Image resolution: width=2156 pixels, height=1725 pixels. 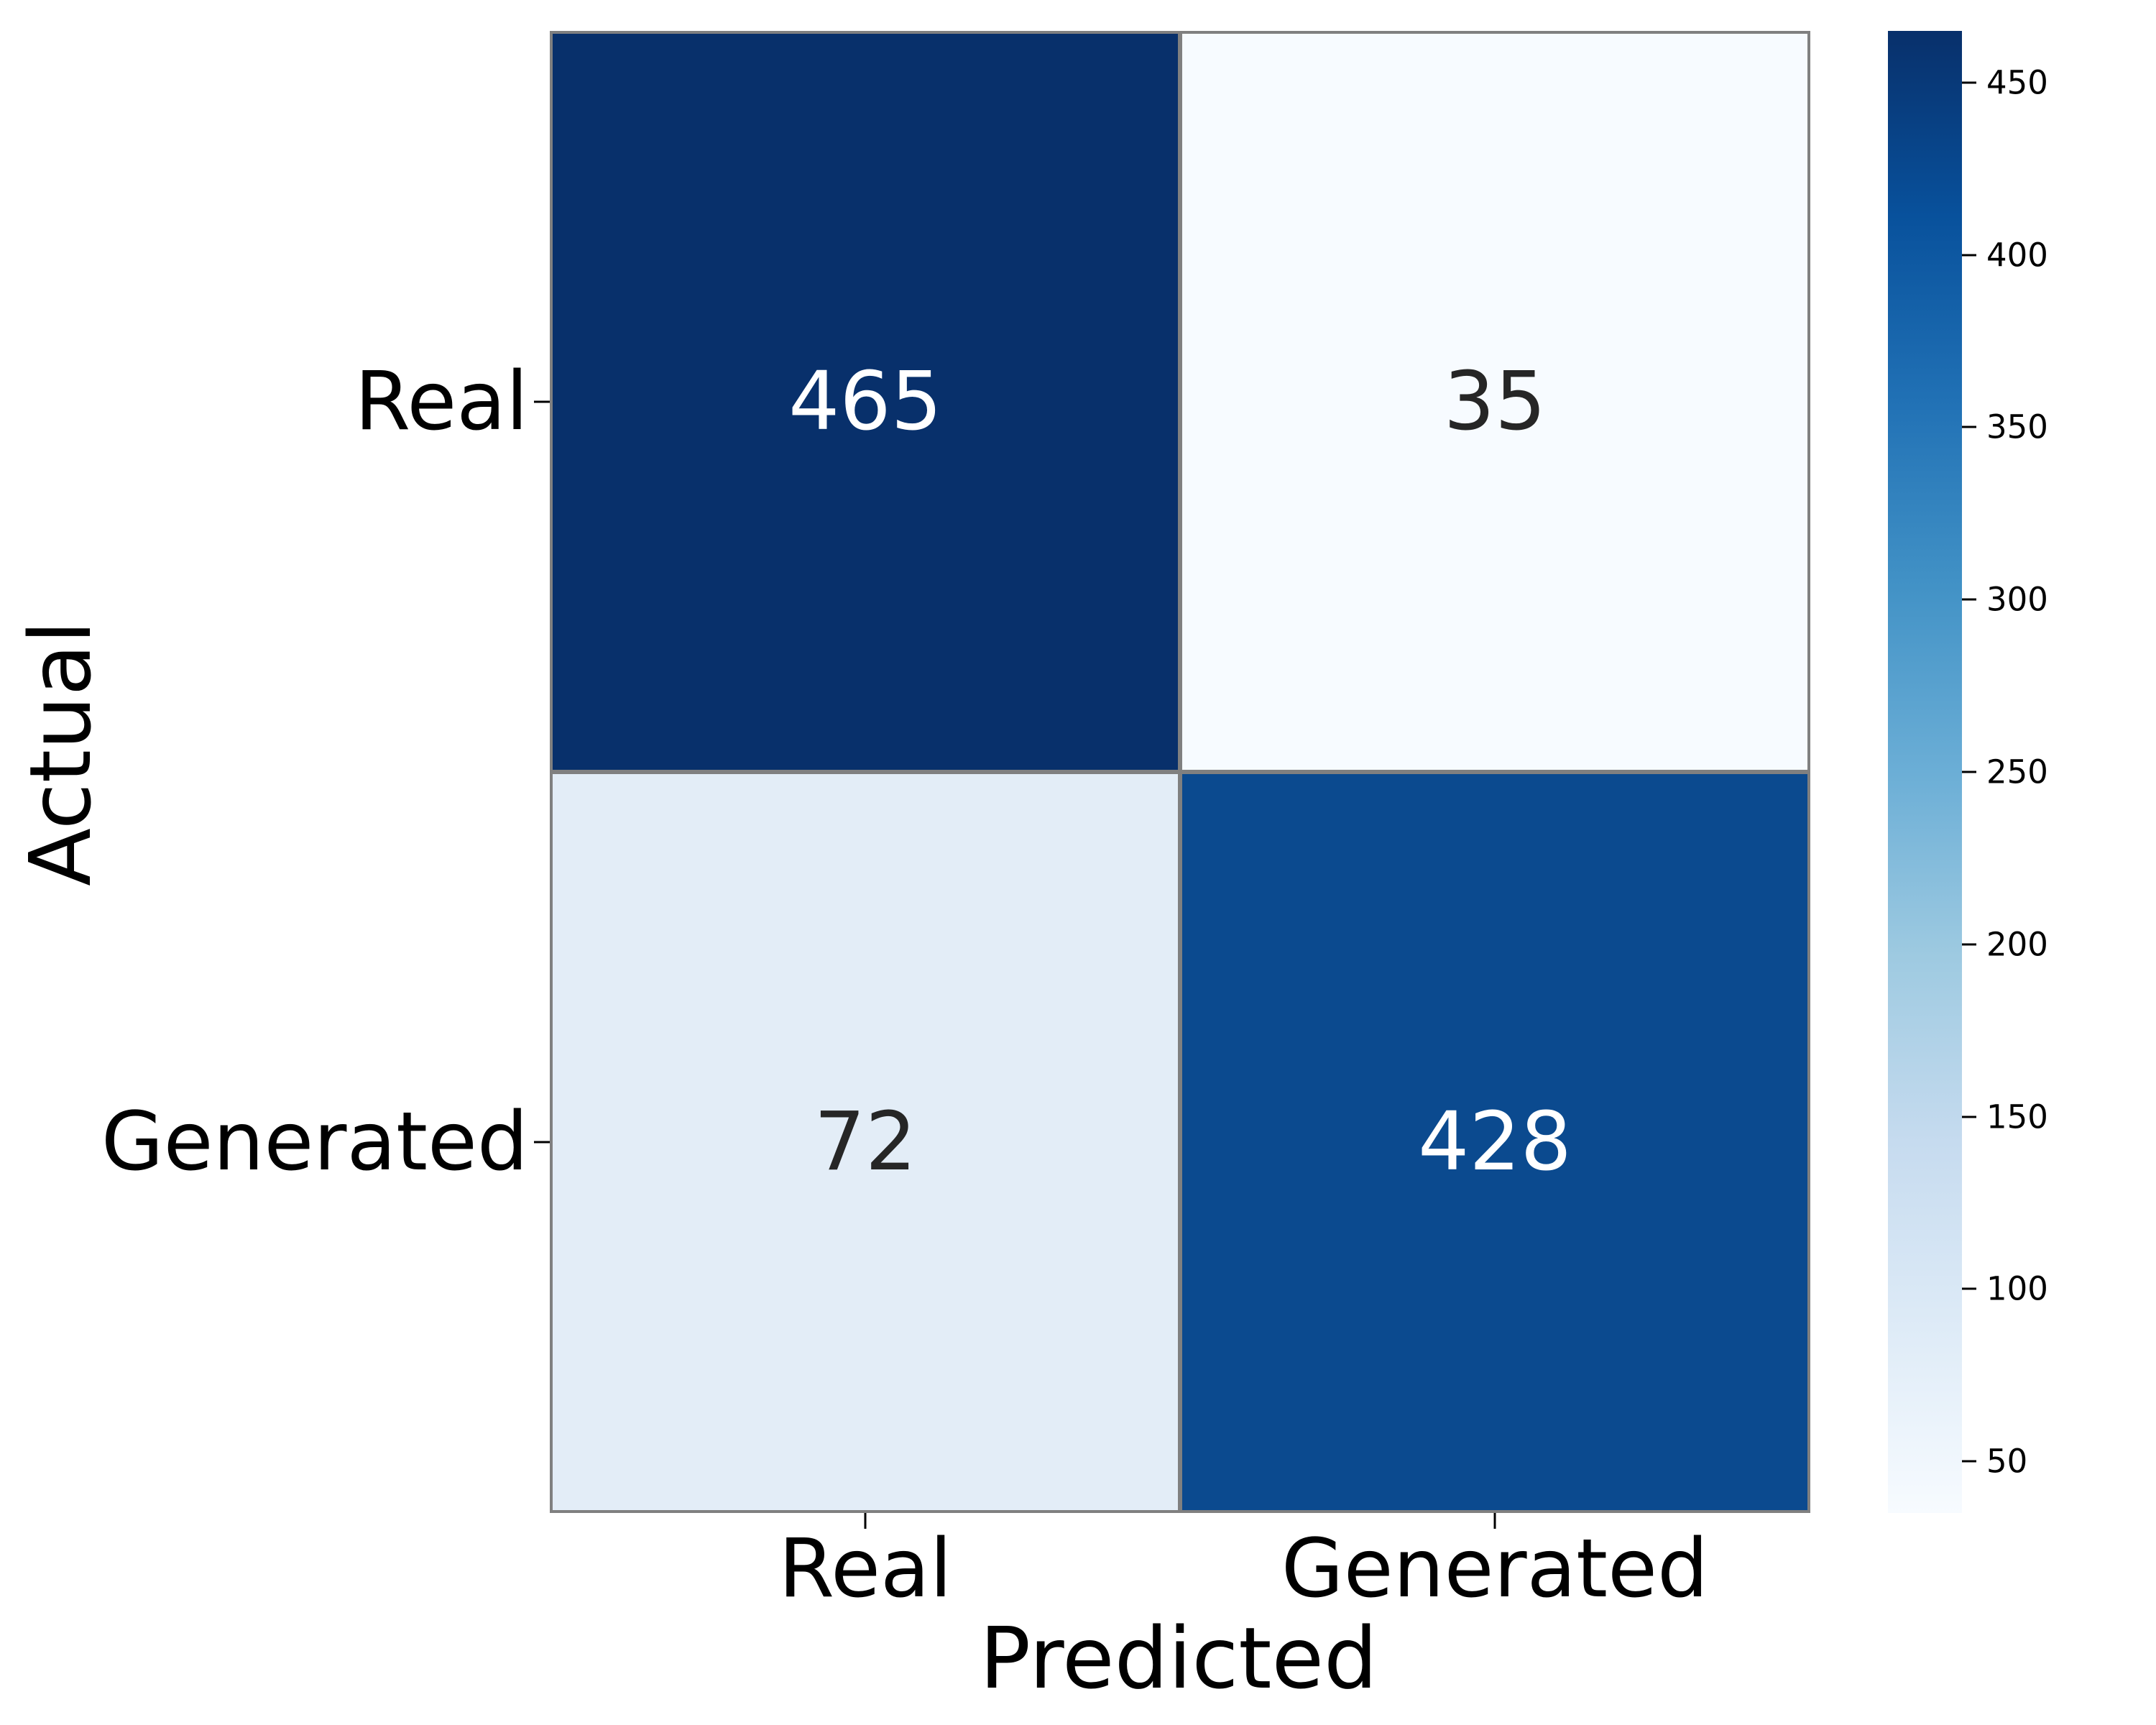 I want to click on colorbar-tick-label-150: 150, so click(x=2017, y=1117).